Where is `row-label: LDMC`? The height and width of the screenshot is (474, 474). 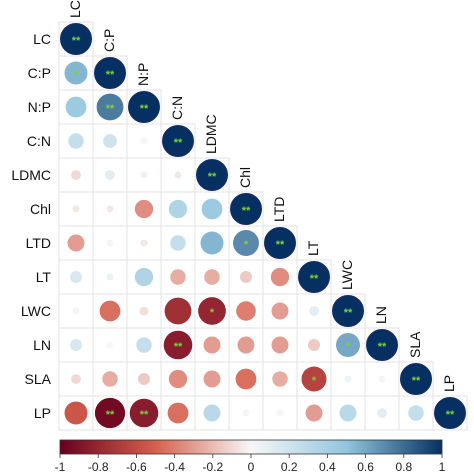 row-label: LDMC is located at coordinates (31, 175).